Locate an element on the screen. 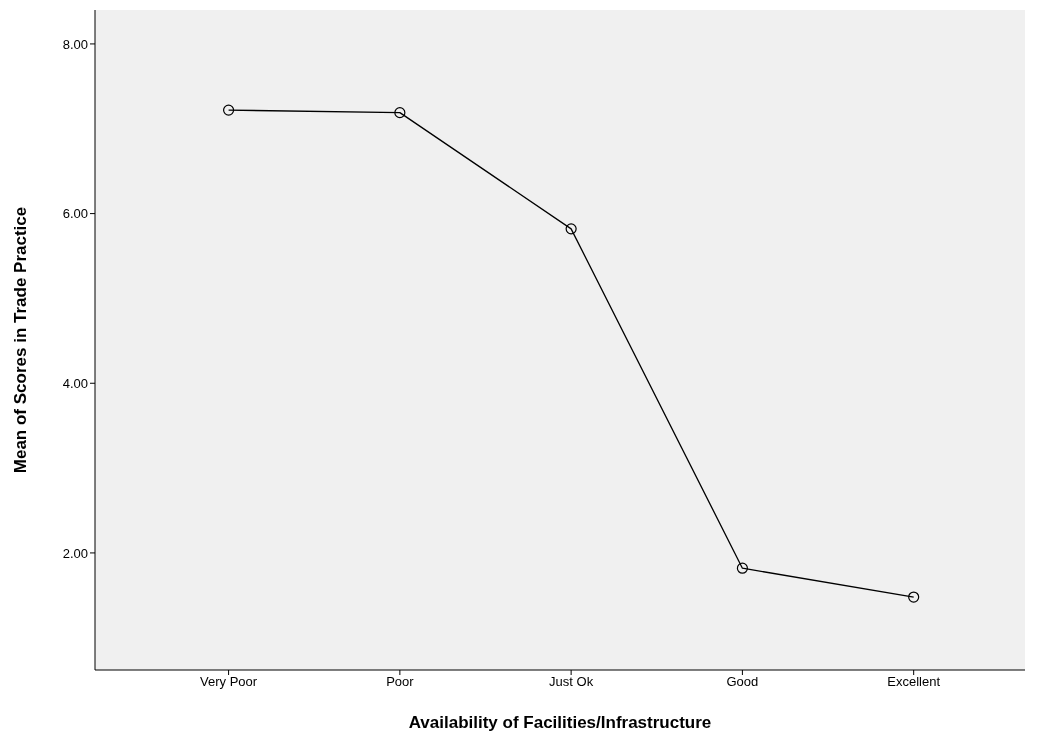 The image size is (1041, 744). y-axis-title: Mean of Scores in Trade Practice is located at coordinates (21, 340).